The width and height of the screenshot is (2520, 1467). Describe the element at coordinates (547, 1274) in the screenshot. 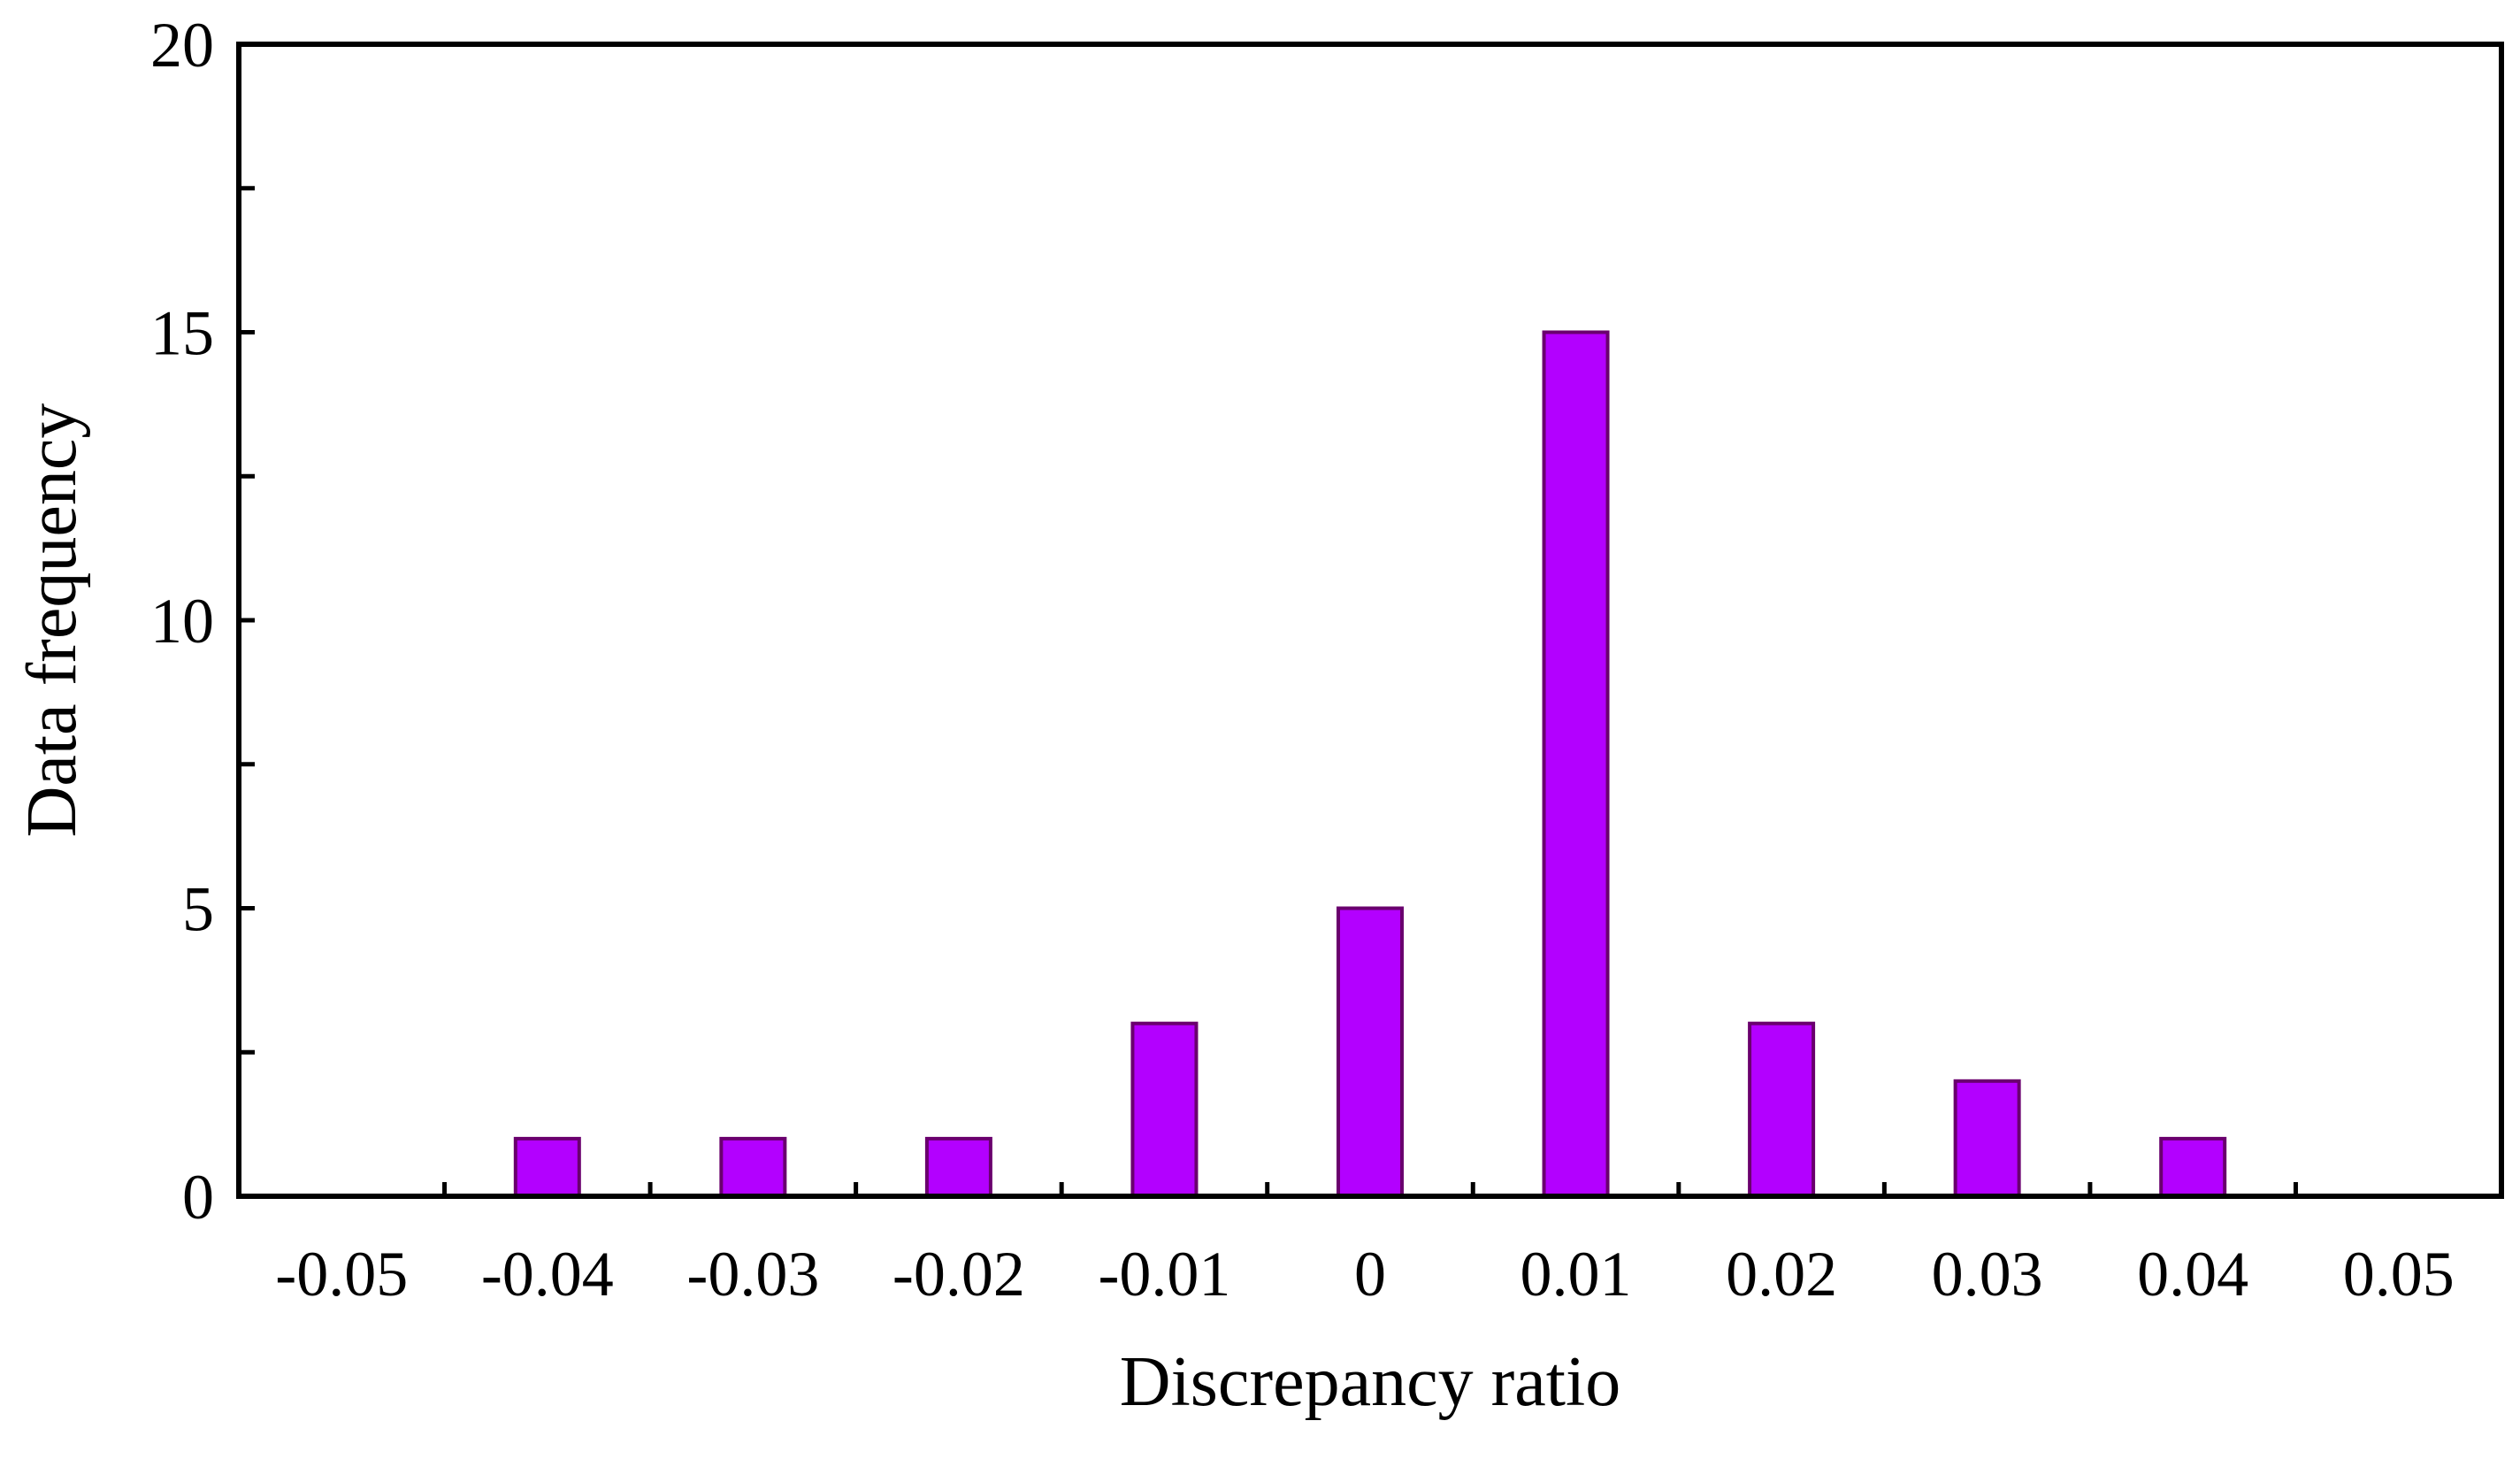

I see `x-tick-label: -0.04` at that location.